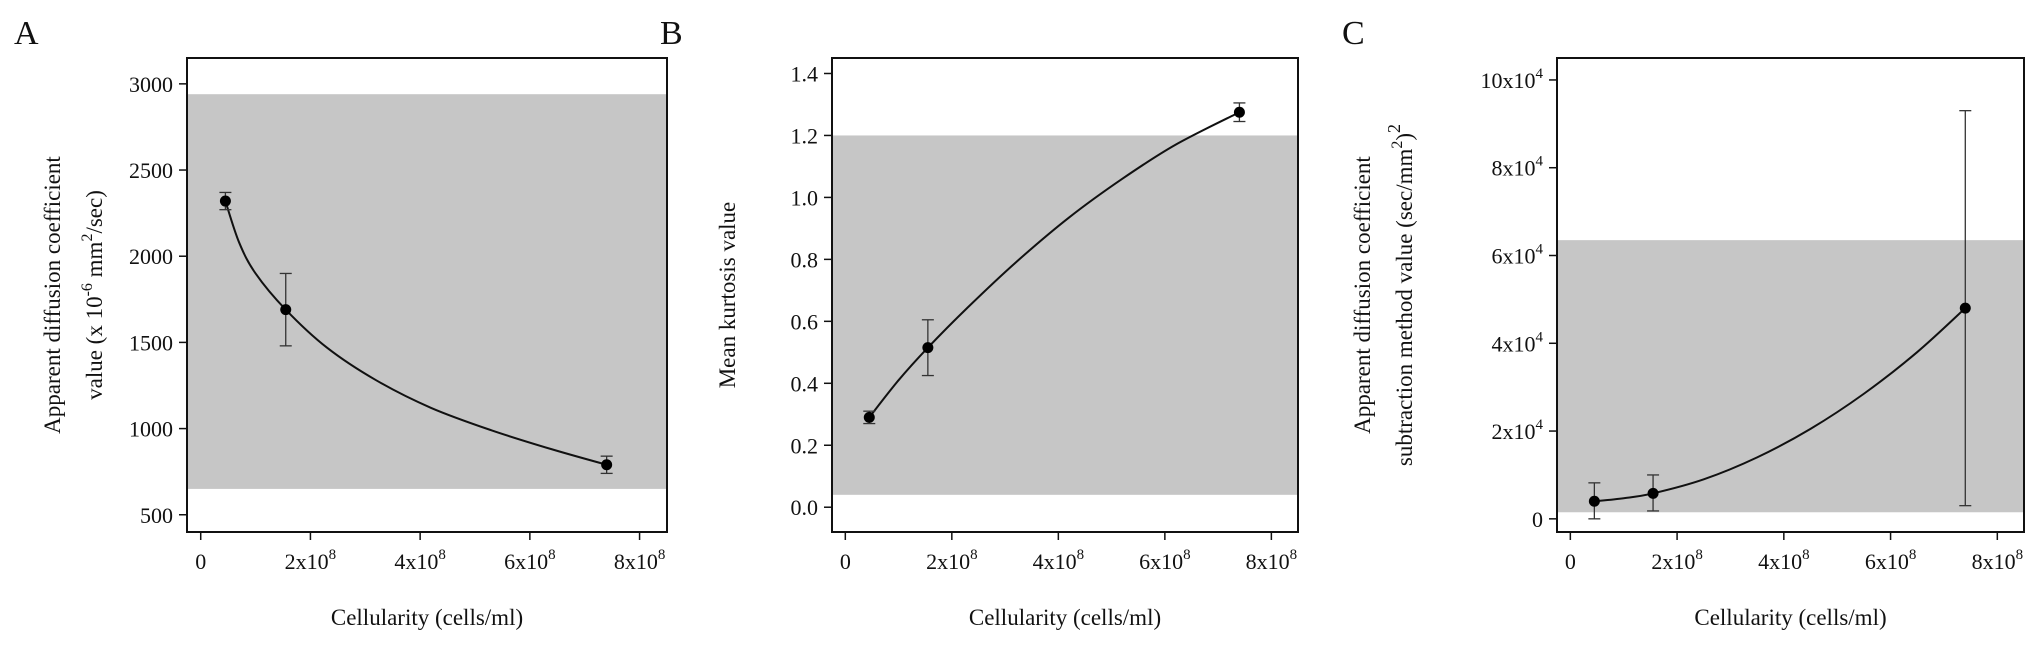  I want to click on y-label-text: subtraction method value (sec/mm, so click(1404, 308).